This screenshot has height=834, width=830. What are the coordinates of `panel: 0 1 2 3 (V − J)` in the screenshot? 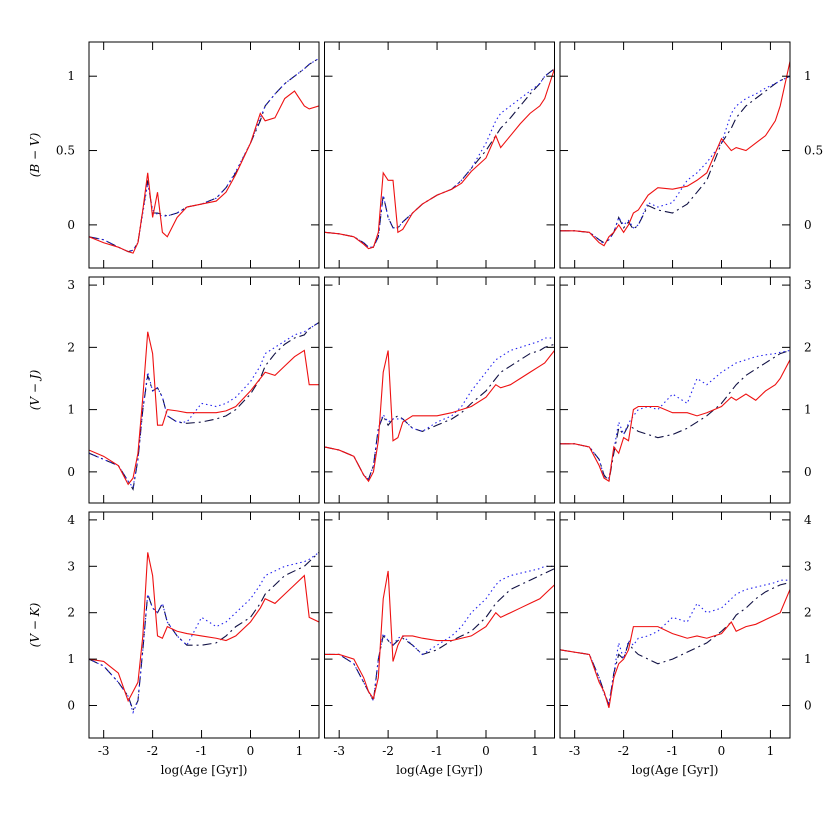 It's located at (174, 390).